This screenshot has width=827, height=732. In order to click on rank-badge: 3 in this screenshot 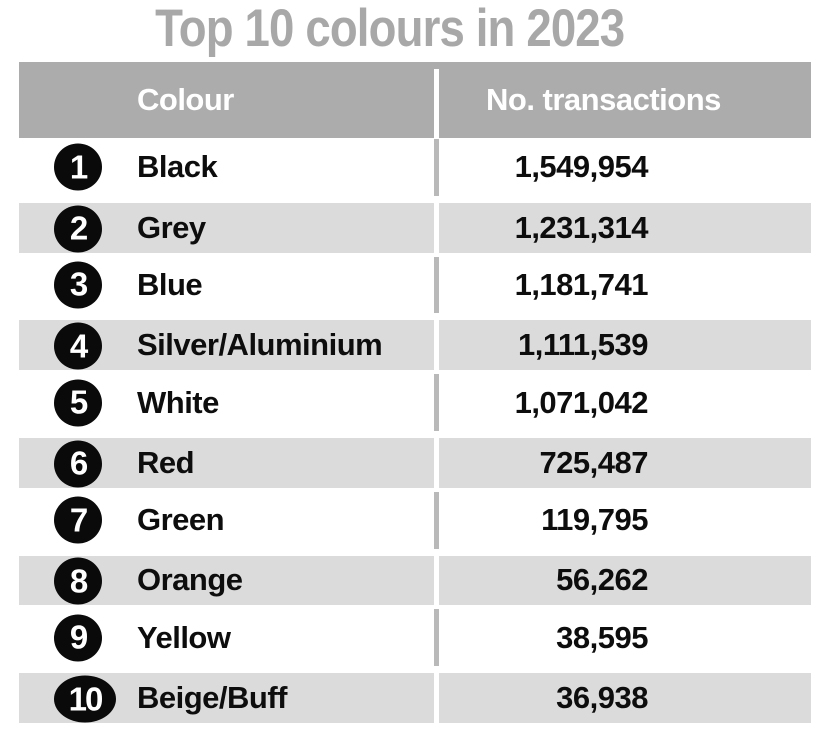, I will do `click(78, 285)`.